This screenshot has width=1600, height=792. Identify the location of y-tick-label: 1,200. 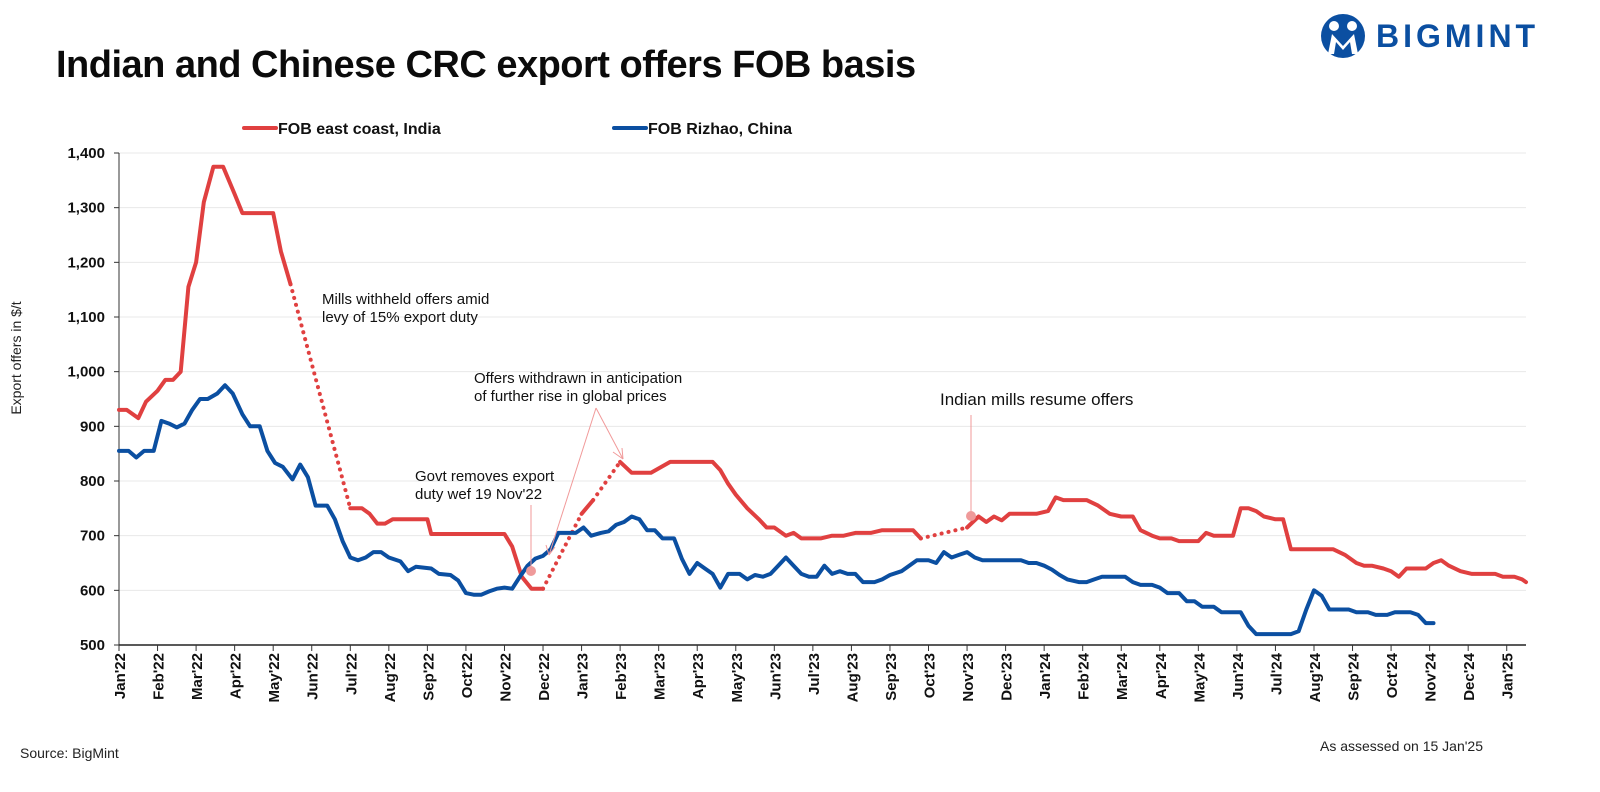
(86, 262).